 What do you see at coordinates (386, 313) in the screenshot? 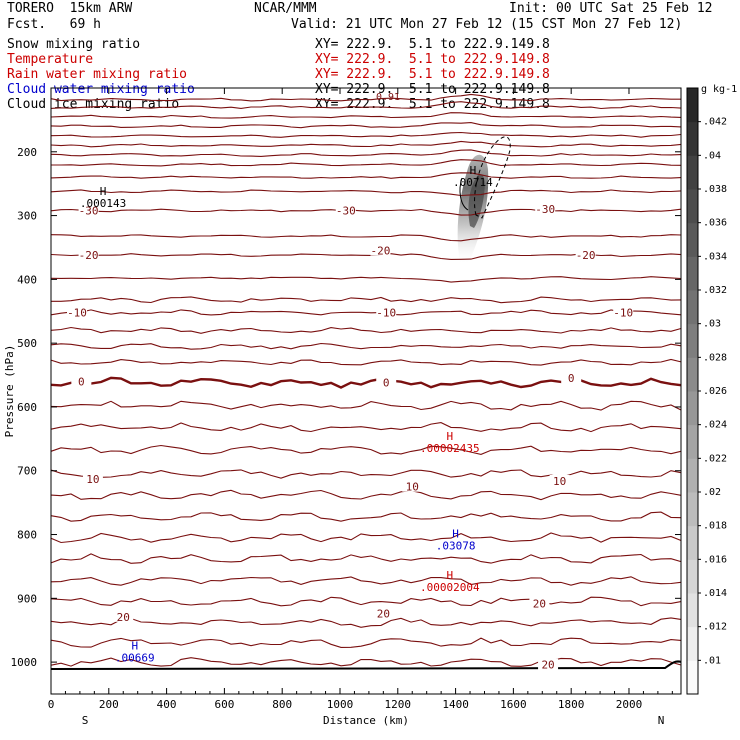
I see `isotherm-label: -10` at bounding box center [386, 313].